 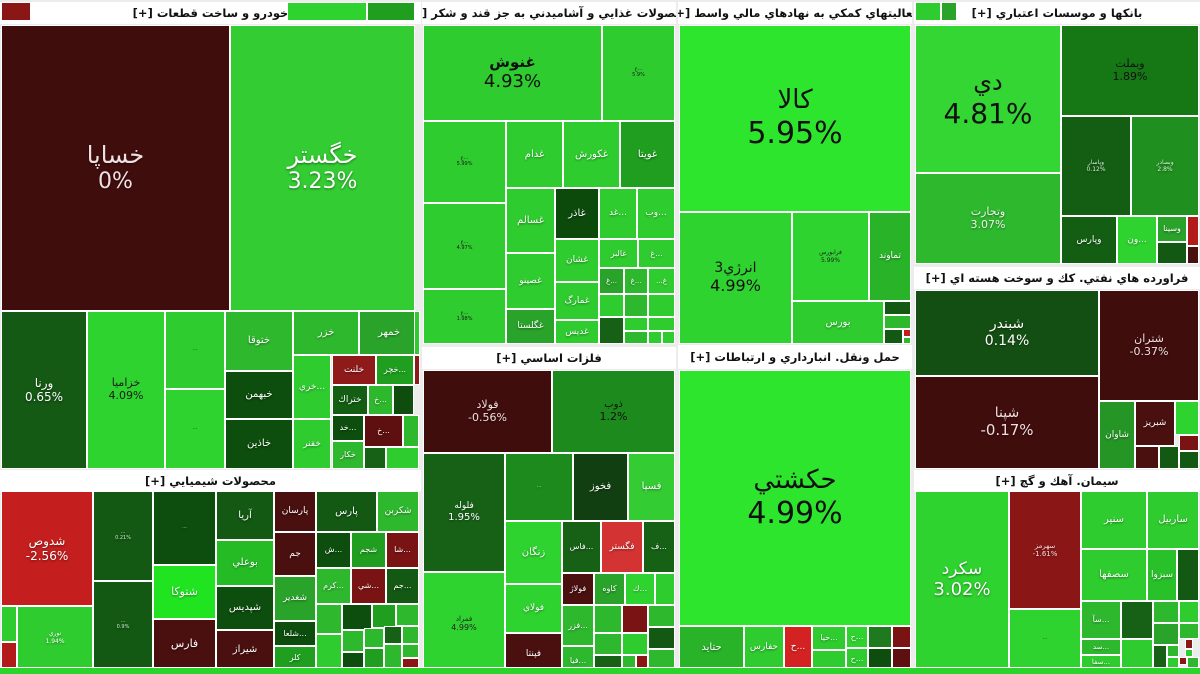 I want to click on tile-شتوكا: شتوكا, so click(x=184, y=592).